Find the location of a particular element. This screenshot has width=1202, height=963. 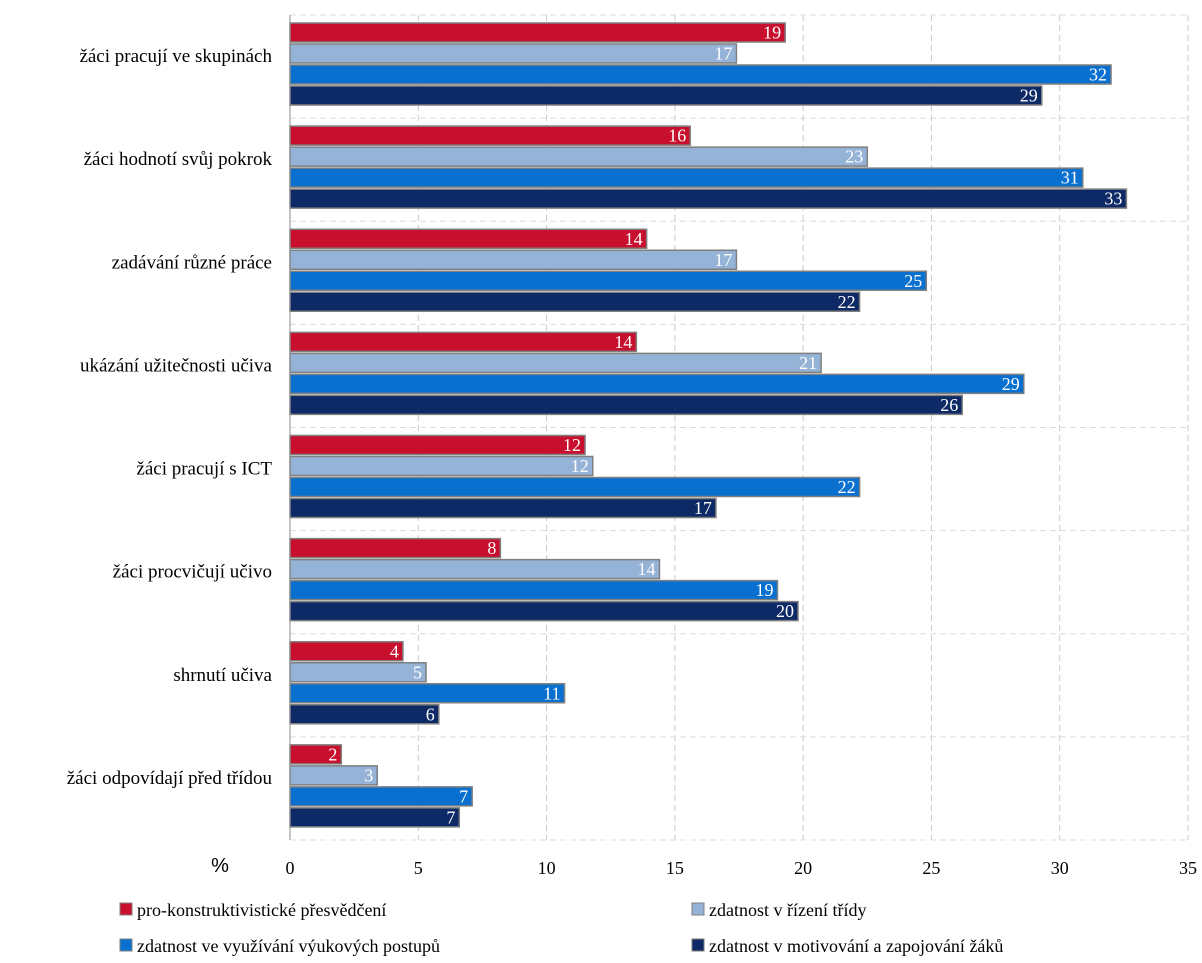

category-label: žáci pracují ve skupinách is located at coordinates (175, 56).